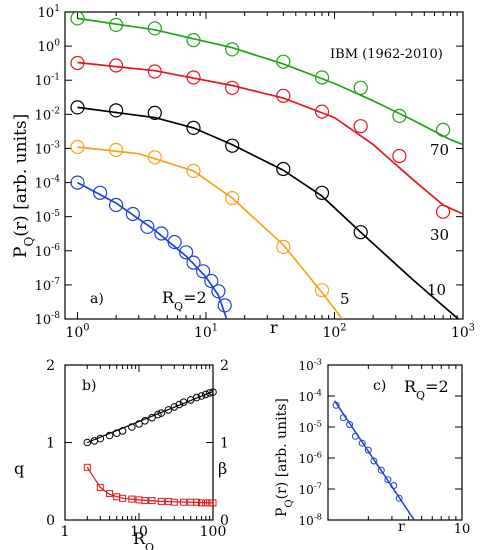 The width and height of the screenshot is (482, 550). What do you see at coordinates (284, 457) in the screenshot?
I see `panel-c-ylabel: PQ(r) [arb. units]` at bounding box center [284, 457].